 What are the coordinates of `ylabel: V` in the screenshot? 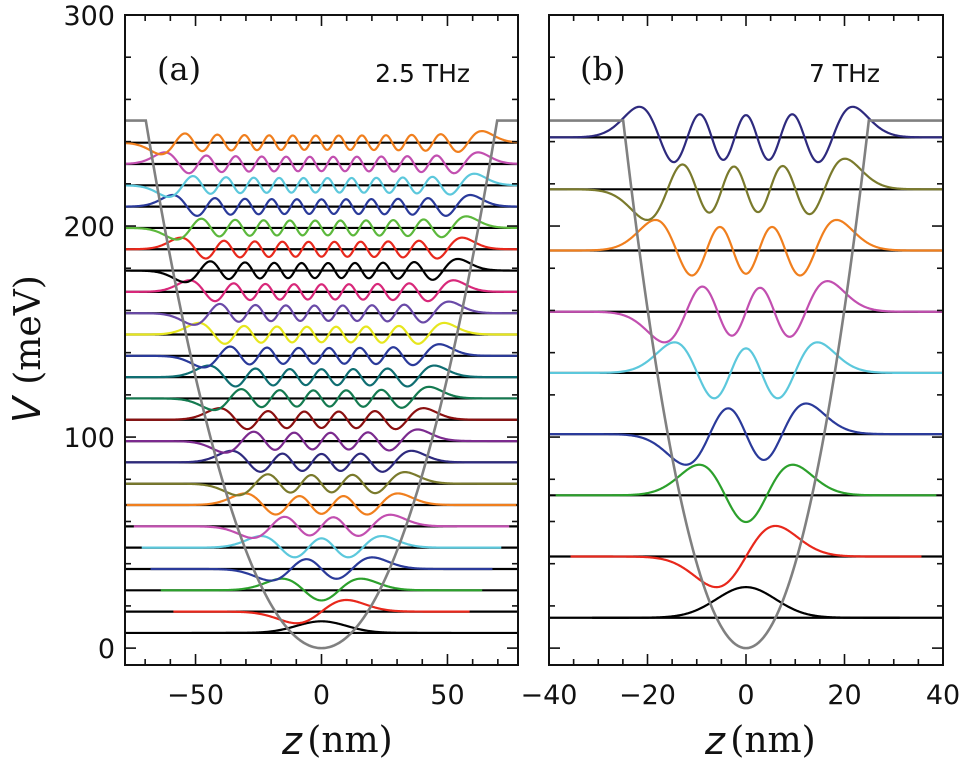 It's located at (27, 408).